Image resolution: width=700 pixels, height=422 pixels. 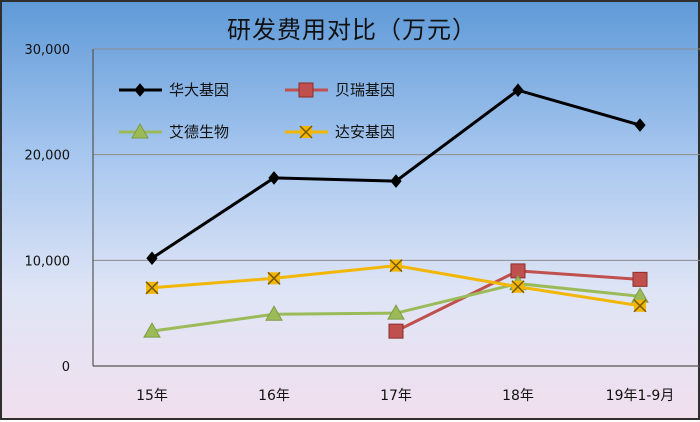 I want to click on y-tick-label: 0, so click(x=66, y=367).